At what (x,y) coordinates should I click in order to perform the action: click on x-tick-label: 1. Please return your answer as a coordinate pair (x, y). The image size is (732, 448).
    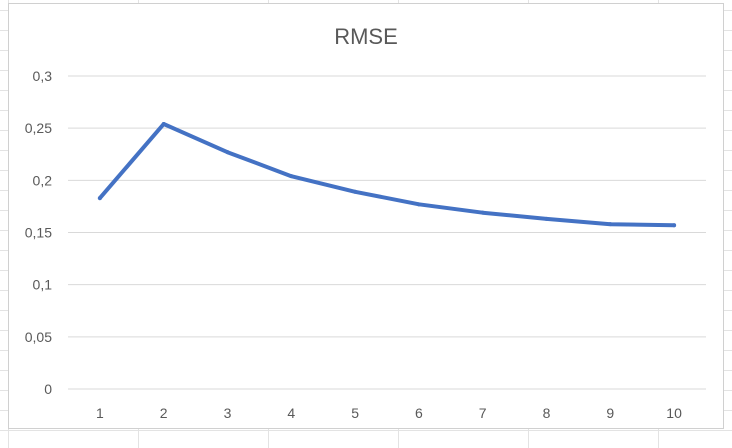
    Looking at the image, I should click on (100, 413).